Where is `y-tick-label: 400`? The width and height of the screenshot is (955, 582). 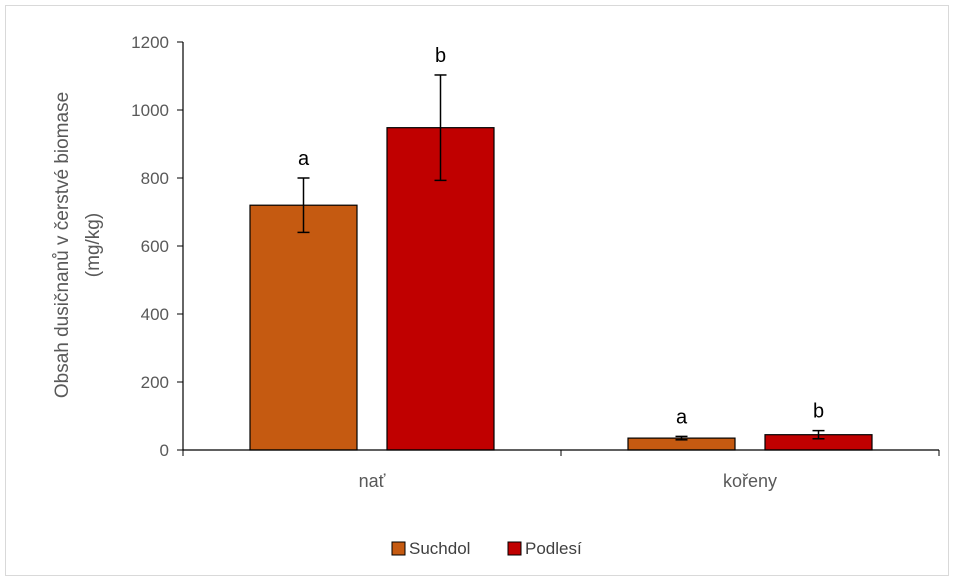 y-tick-label: 400 is located at coordinates (155, 314).